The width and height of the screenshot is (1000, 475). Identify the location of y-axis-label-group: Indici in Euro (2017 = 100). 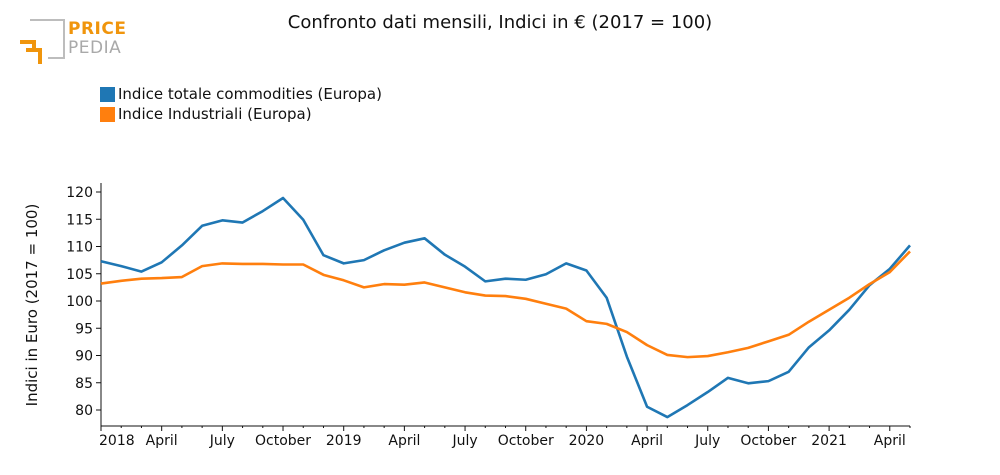
(32, 305).